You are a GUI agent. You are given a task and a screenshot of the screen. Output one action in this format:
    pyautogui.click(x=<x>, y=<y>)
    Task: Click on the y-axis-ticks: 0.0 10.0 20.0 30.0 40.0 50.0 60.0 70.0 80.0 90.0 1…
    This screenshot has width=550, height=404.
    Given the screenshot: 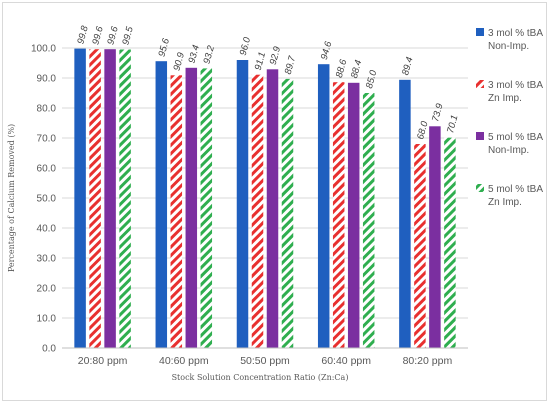 What is the action you would take?
    pyautogui.click(x=43, y=199)
    